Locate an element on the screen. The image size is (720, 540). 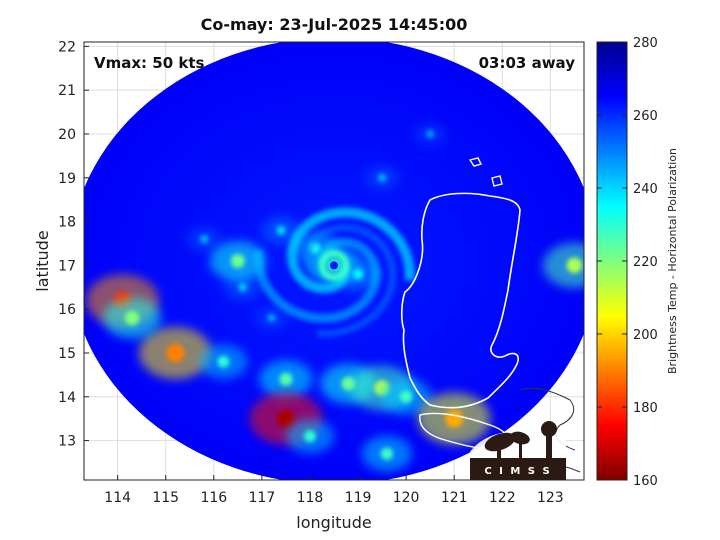
colorbar-tick-label: 160 is located at coordinates (645, 481).